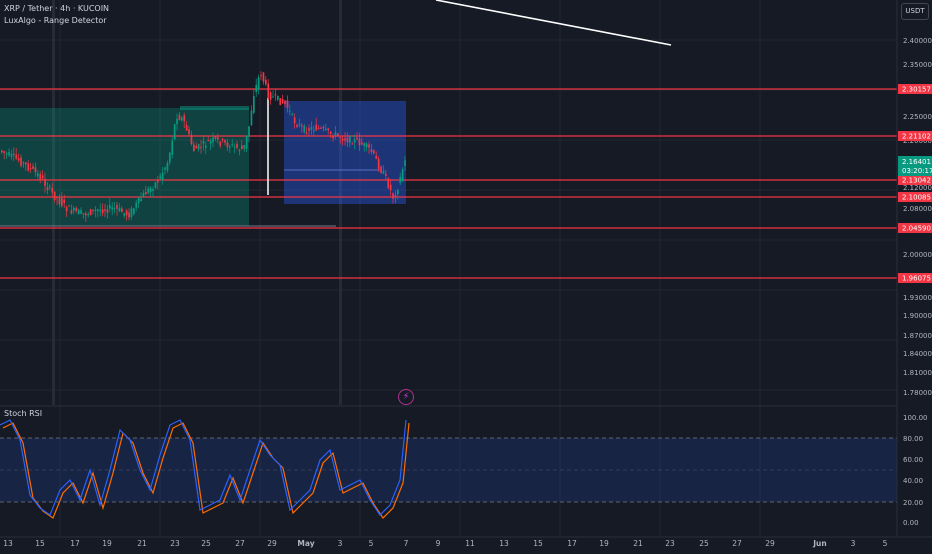  I want to click on time-tick-label: 5, so click(885, 543).